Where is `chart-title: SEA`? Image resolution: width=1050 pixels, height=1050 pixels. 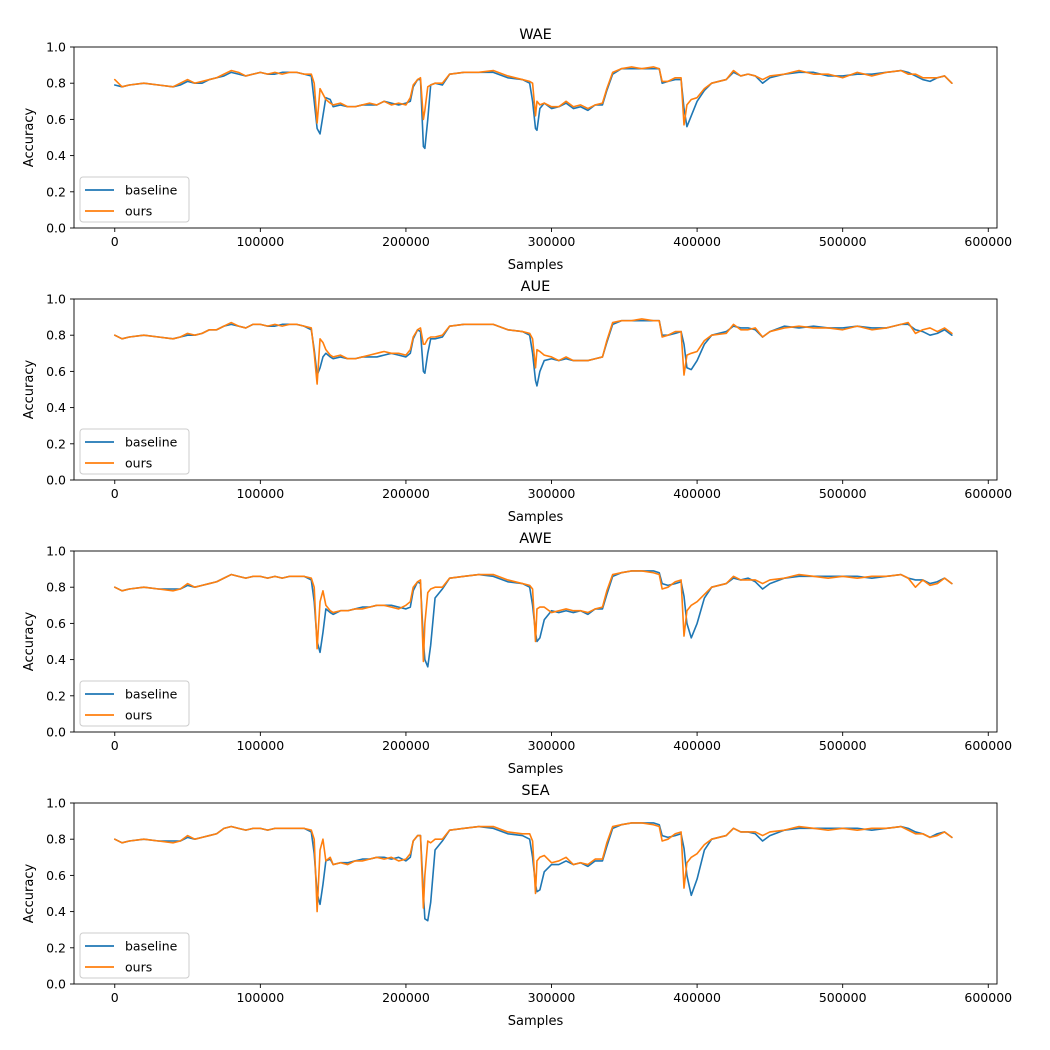 chart-title: SEA is located at coordinates (535, 791).